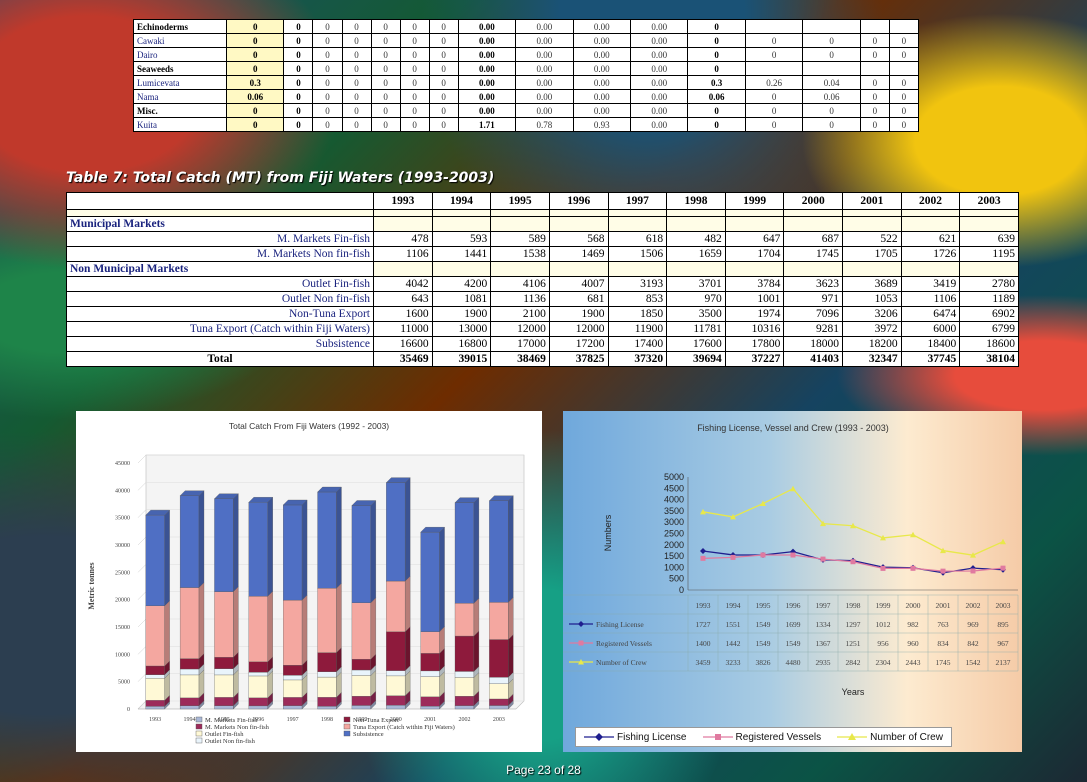 The width and height of the screenshot is (1087, 782). Describe the element at coordinates (778, 737) in the screenshot. I see `legend-label: Registered Vessels` at that location.